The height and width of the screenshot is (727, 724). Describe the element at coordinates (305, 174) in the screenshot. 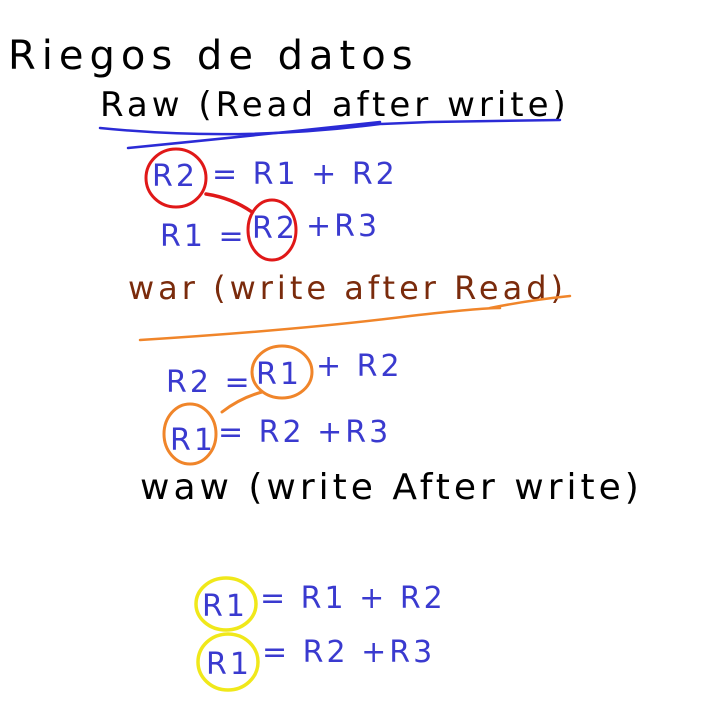

I see `raw-eq1-rhs: = R1 + R2` at that location.